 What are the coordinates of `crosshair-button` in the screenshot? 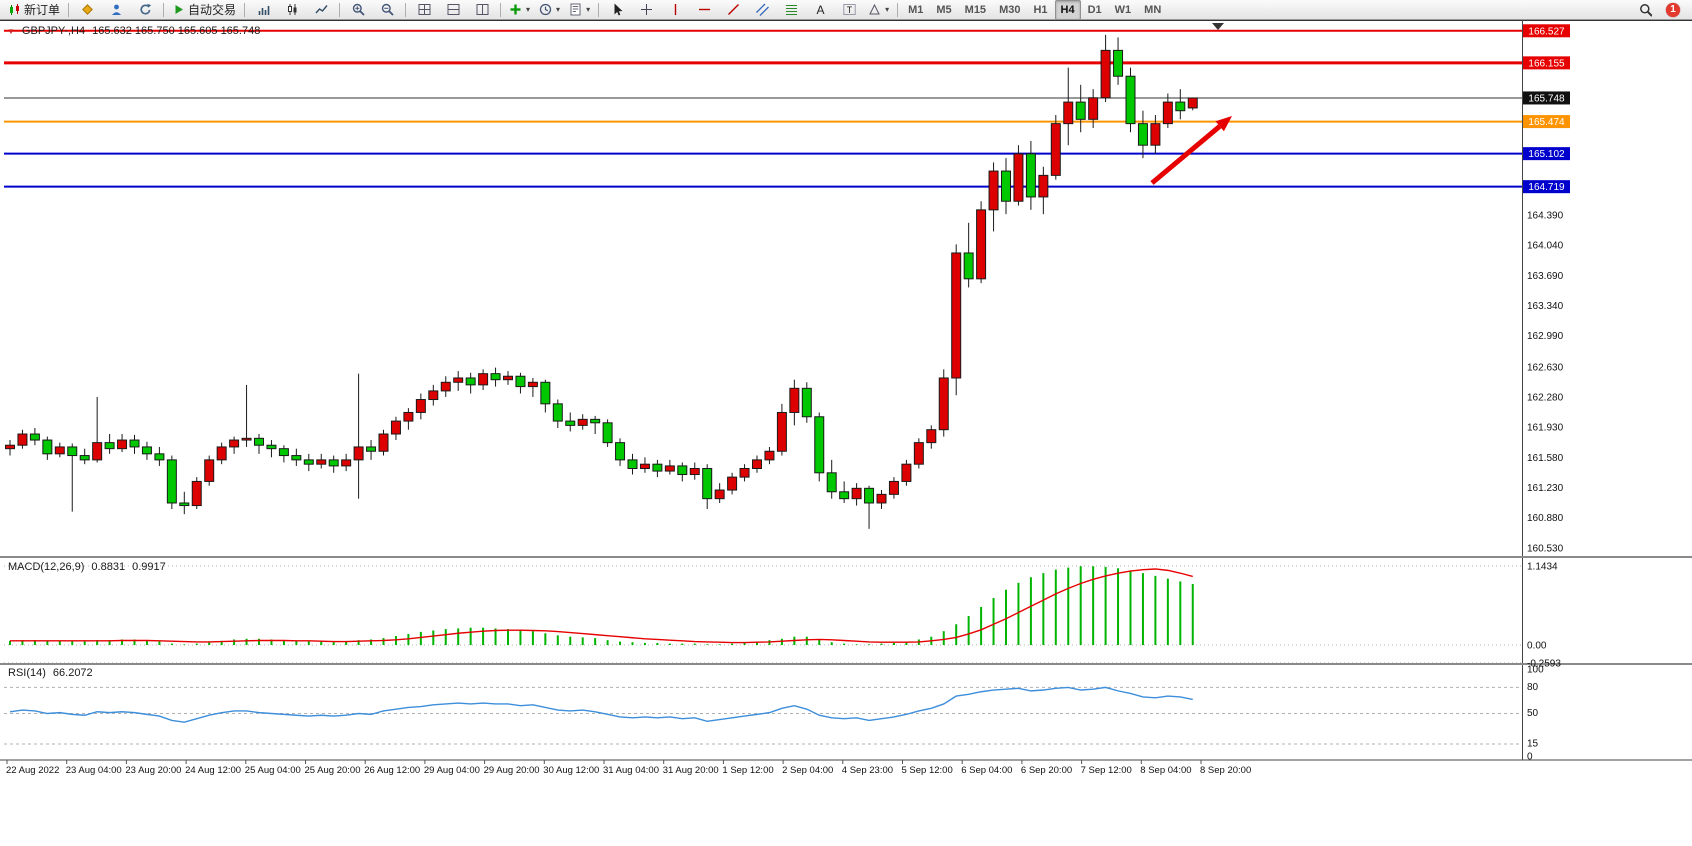 It's located at (646, 10).